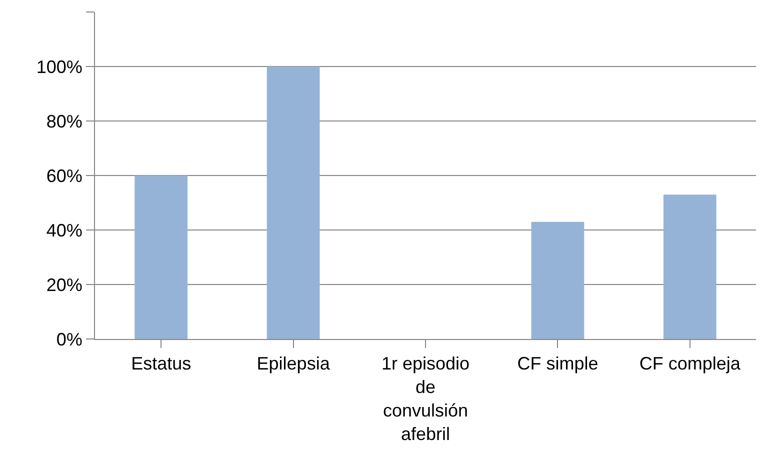 The height and width of the screenshot is (449, 761). Describe the element at coordinates (64, 230) in the screenshot. I see `y-tick-label: 40%` at that location.